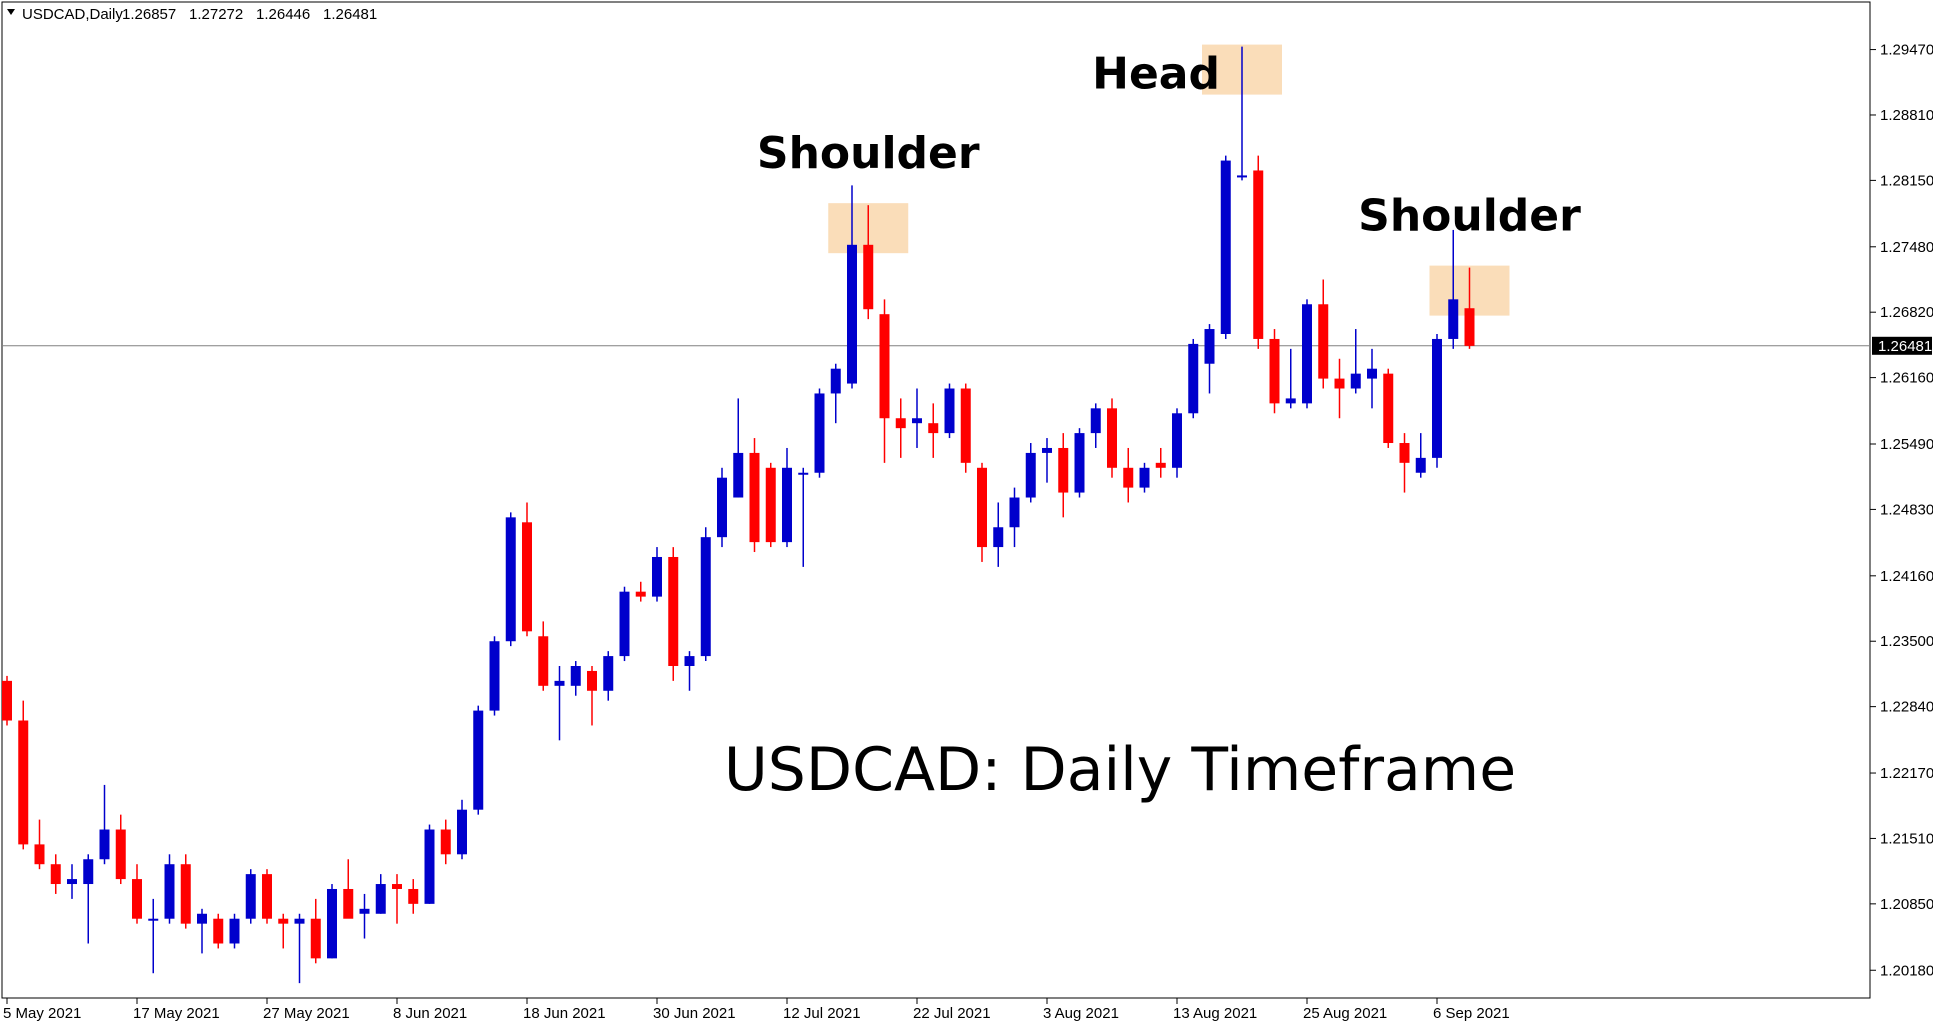  What do you see at coordinates (1156, 74) in the screenshot?
I see `annotation-label: Head` at bounding box center [1156, 74].